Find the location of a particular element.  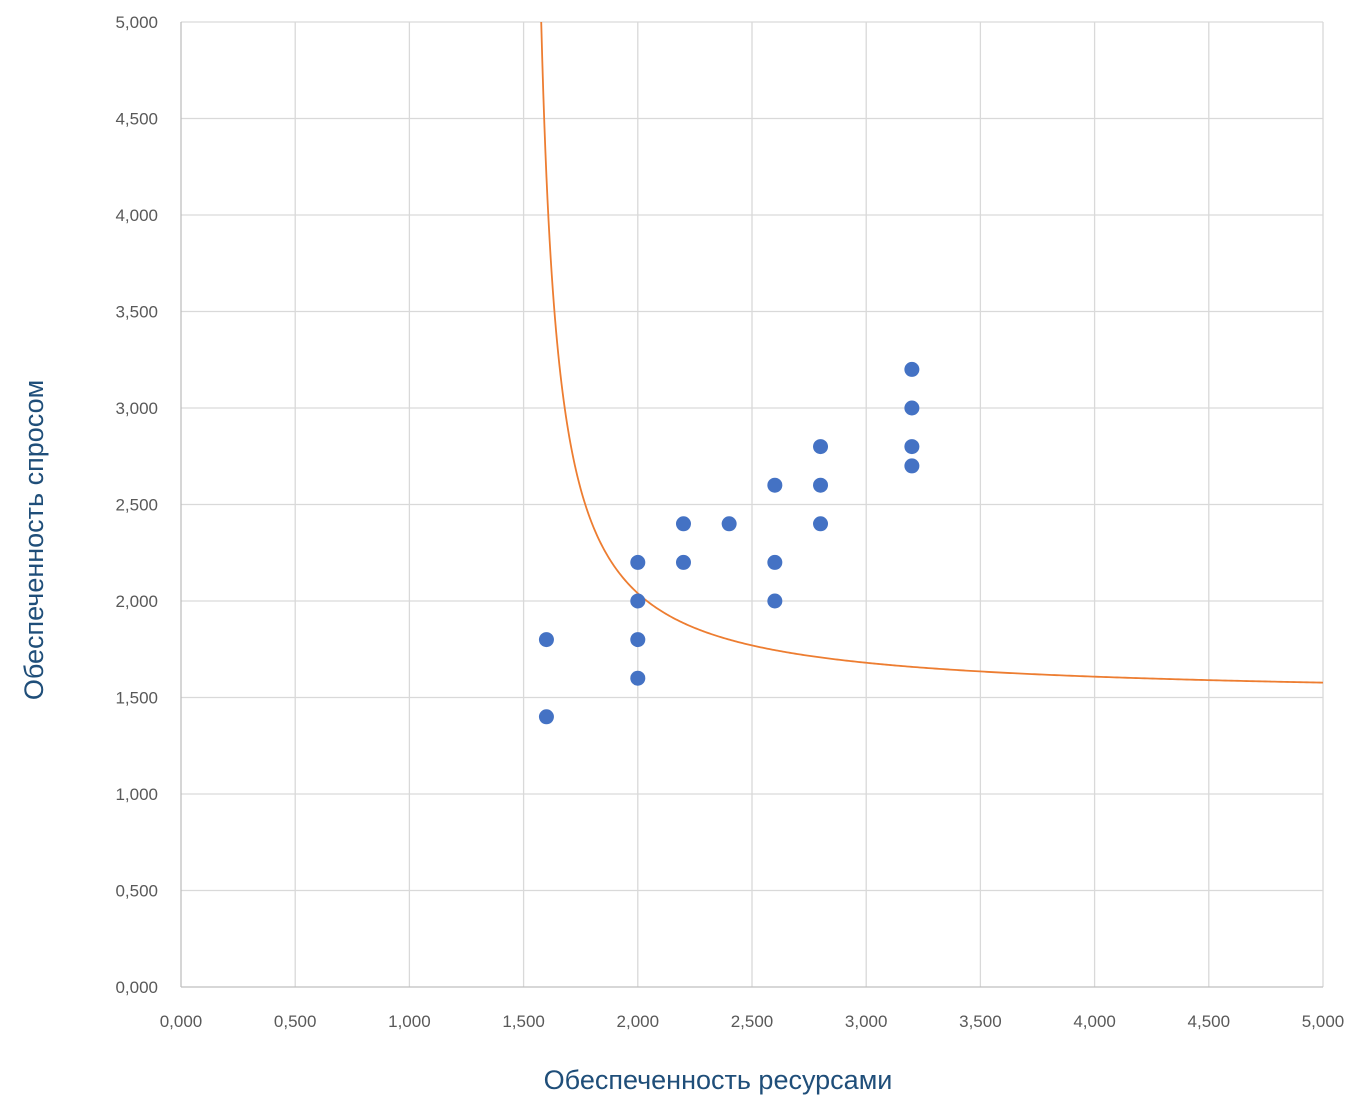

x-tick-label: 2,000 is located at coordinates (638, 1021).